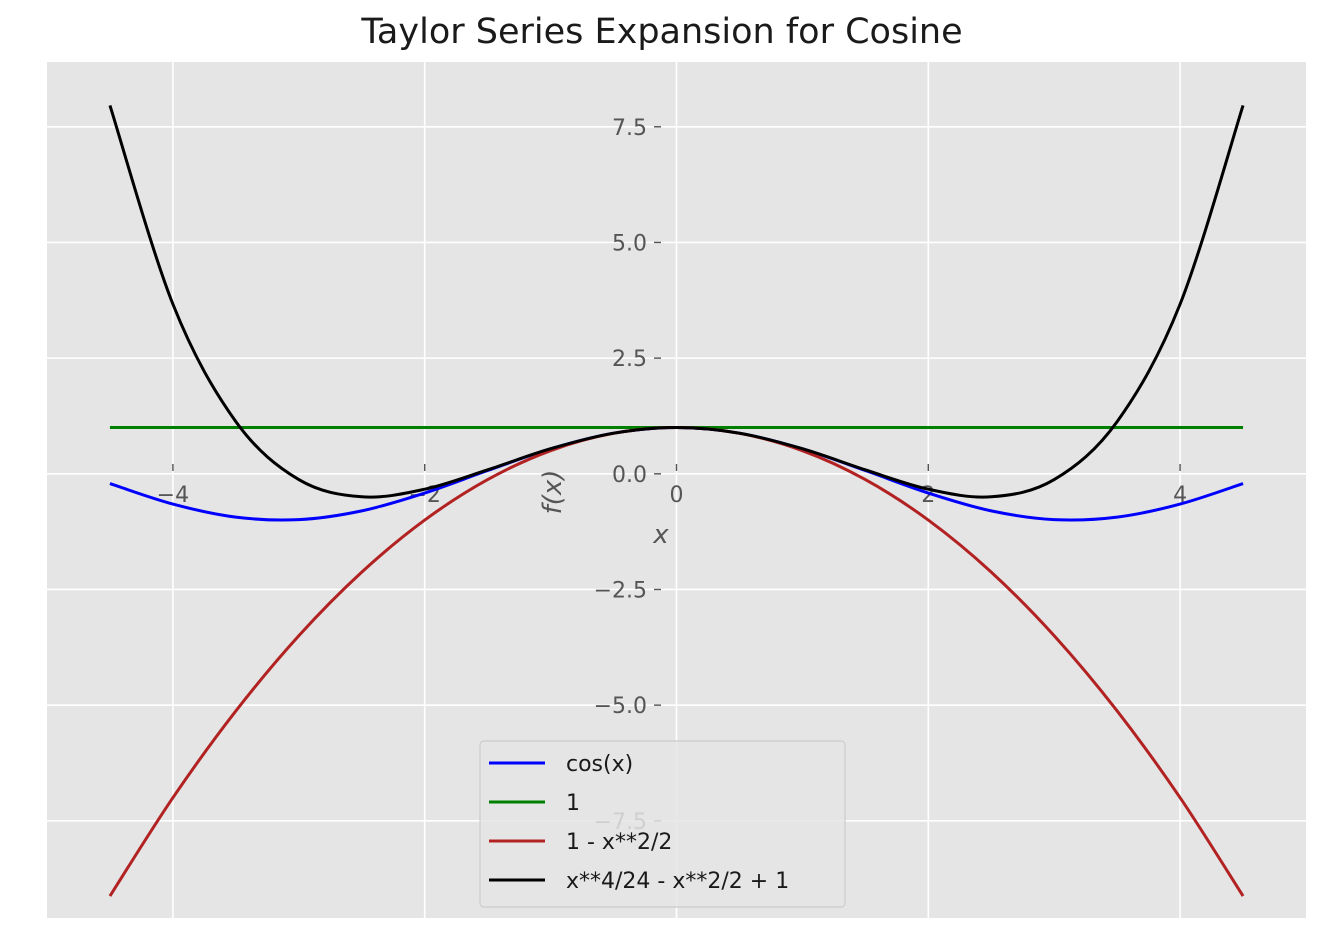 This screenshot has width=1324, height=938. I want to click on legend-label: x**4/24 - x**2/2 + 1, so click(677, 881).